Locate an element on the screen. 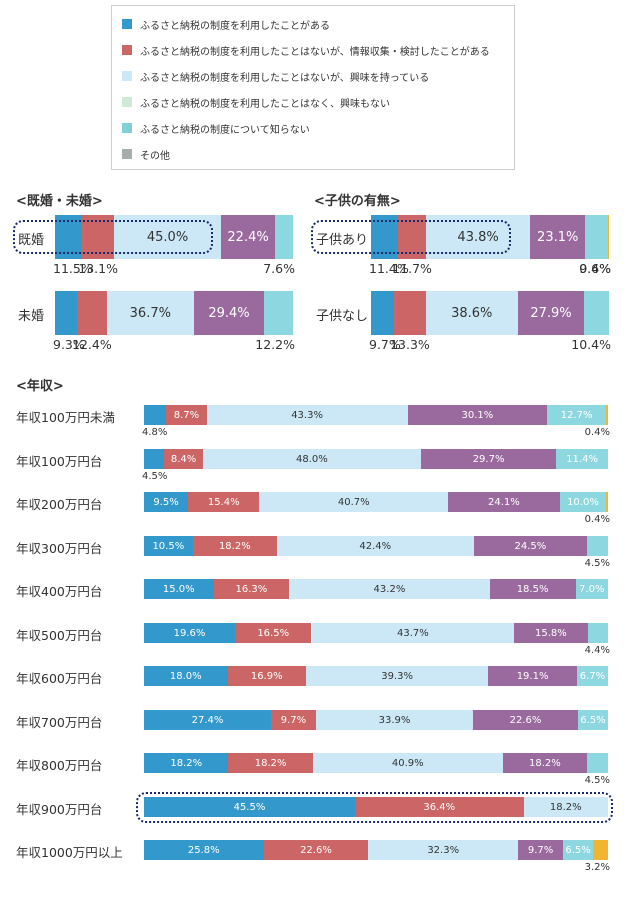 This screenshot has width=641, height=901. bar-value-label: 11.4% is located at coordinates (582, 459).